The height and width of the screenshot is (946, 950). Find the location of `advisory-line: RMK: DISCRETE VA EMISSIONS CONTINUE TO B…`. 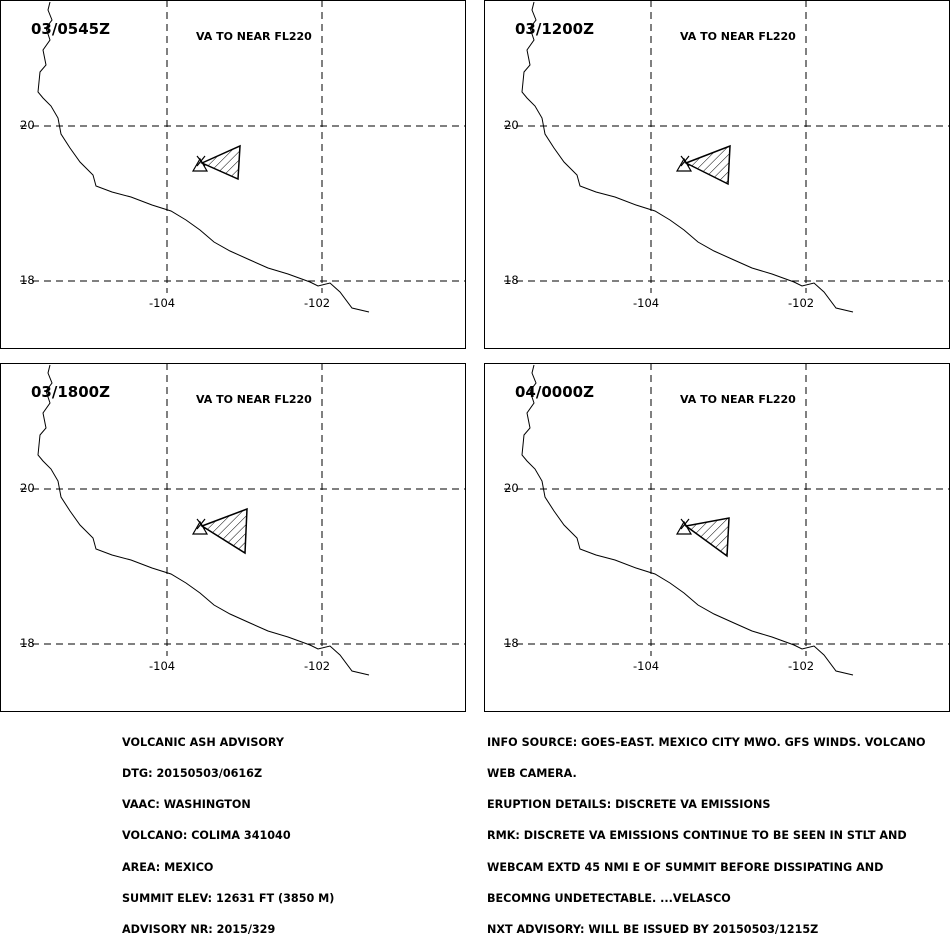

advisory-line: RMK: DISCRETE VA EMISSIONS CONTINUE TO B… is located at coordinates (697, 836).